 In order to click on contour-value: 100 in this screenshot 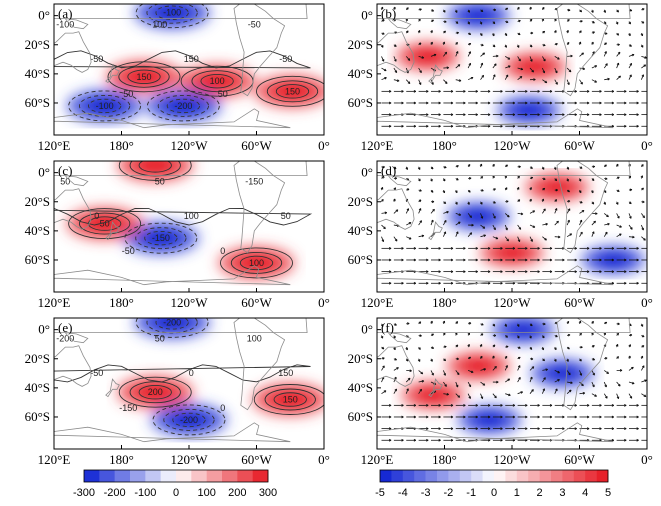, I will do `click(254, 338)`.